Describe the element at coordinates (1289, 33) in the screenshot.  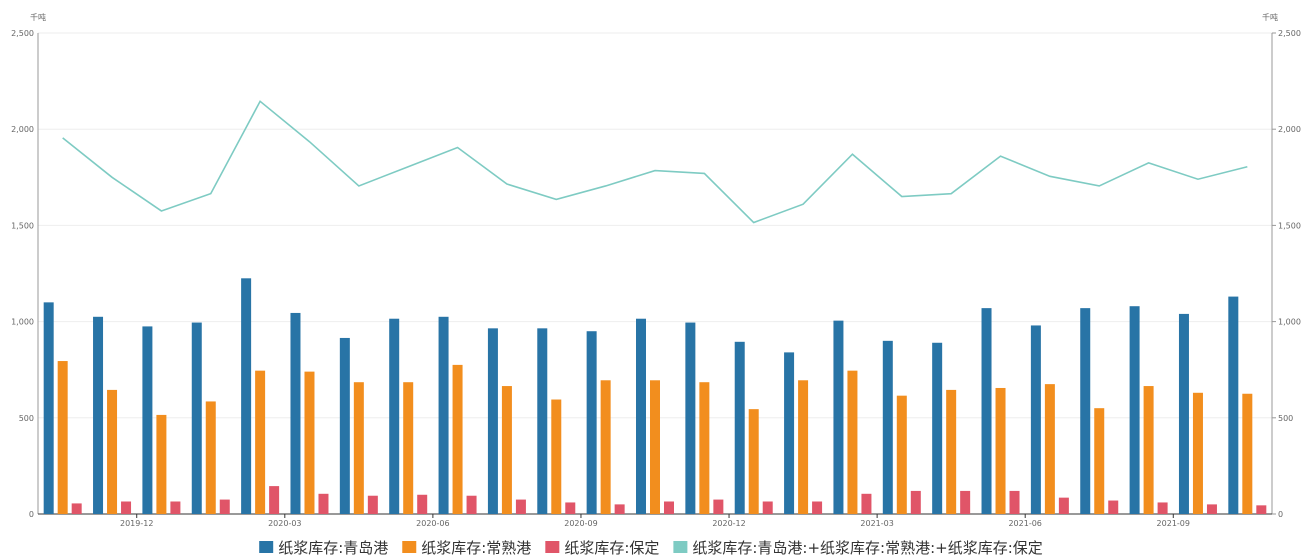
I see `right-tick-label: 2,500` at that location.